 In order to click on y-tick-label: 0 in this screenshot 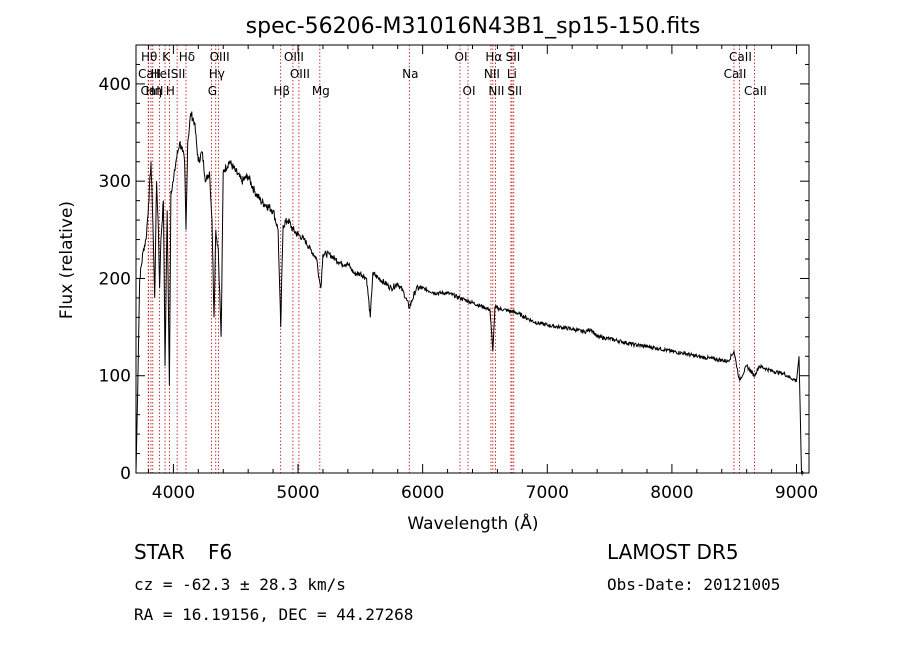, I will do `click(125, 474)`.